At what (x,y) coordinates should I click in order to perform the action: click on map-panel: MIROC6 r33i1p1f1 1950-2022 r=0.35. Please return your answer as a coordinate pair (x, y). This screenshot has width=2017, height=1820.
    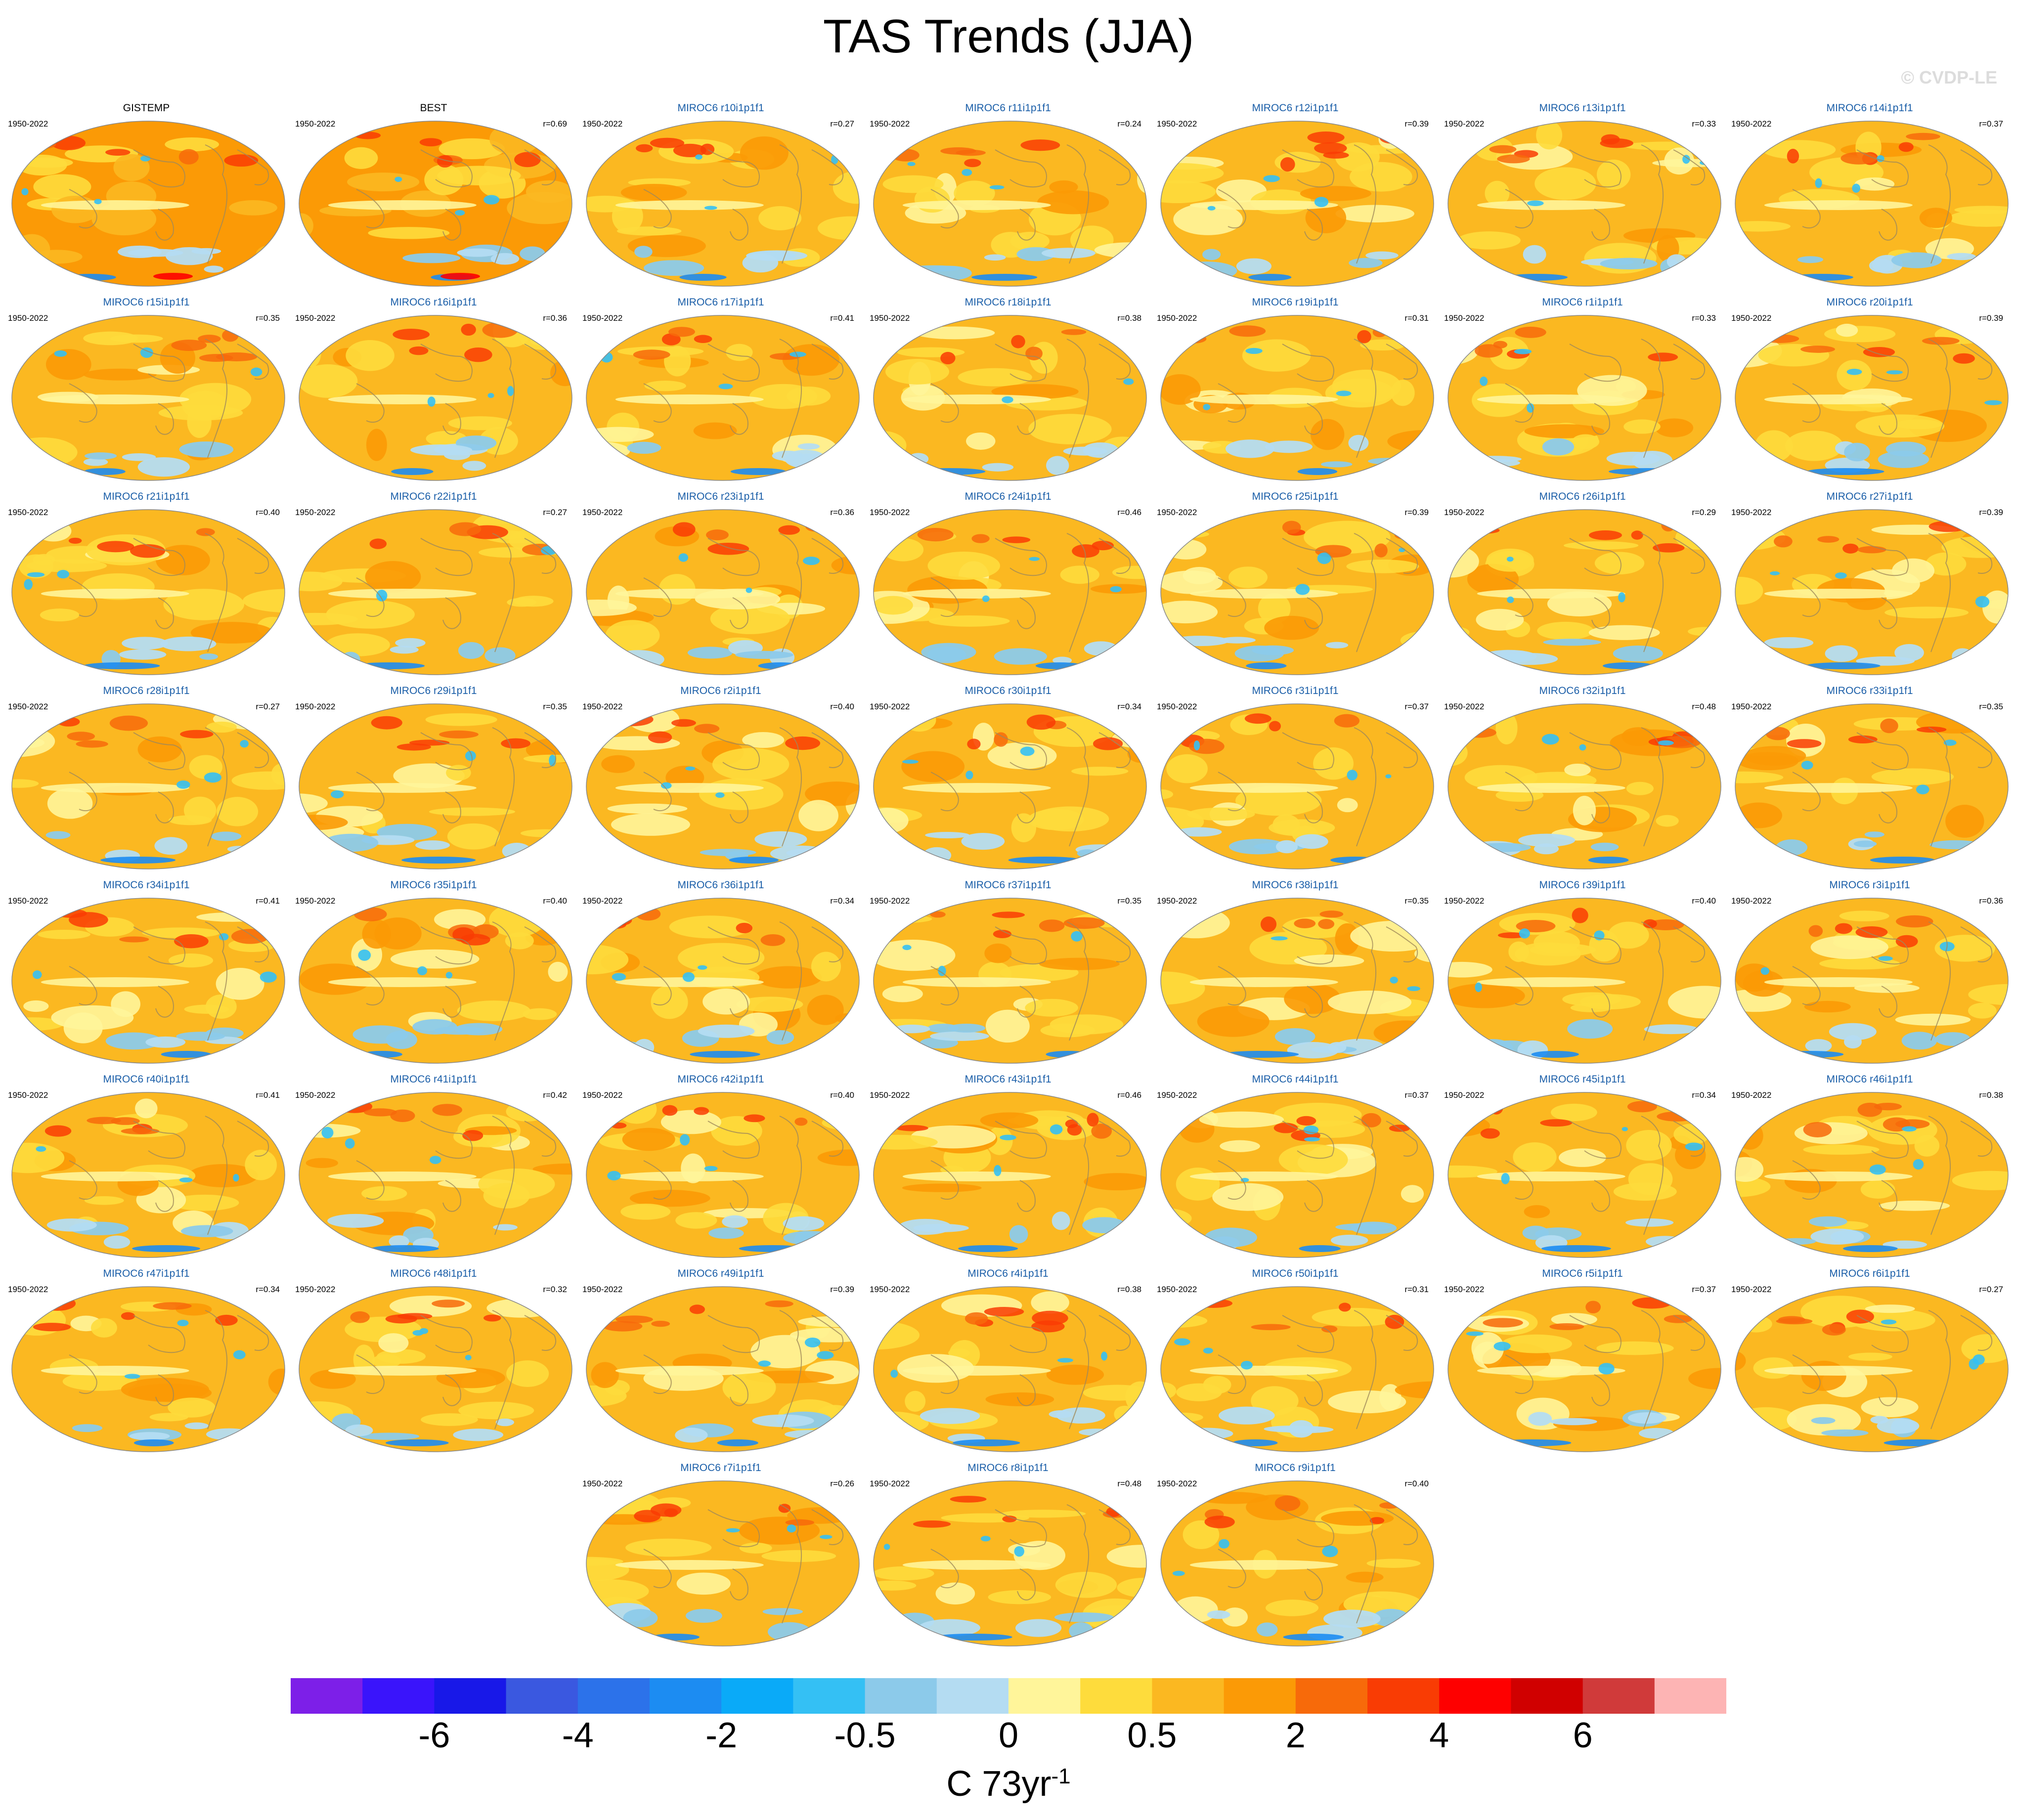
    Looking at the image, I should click on (1869, 780).